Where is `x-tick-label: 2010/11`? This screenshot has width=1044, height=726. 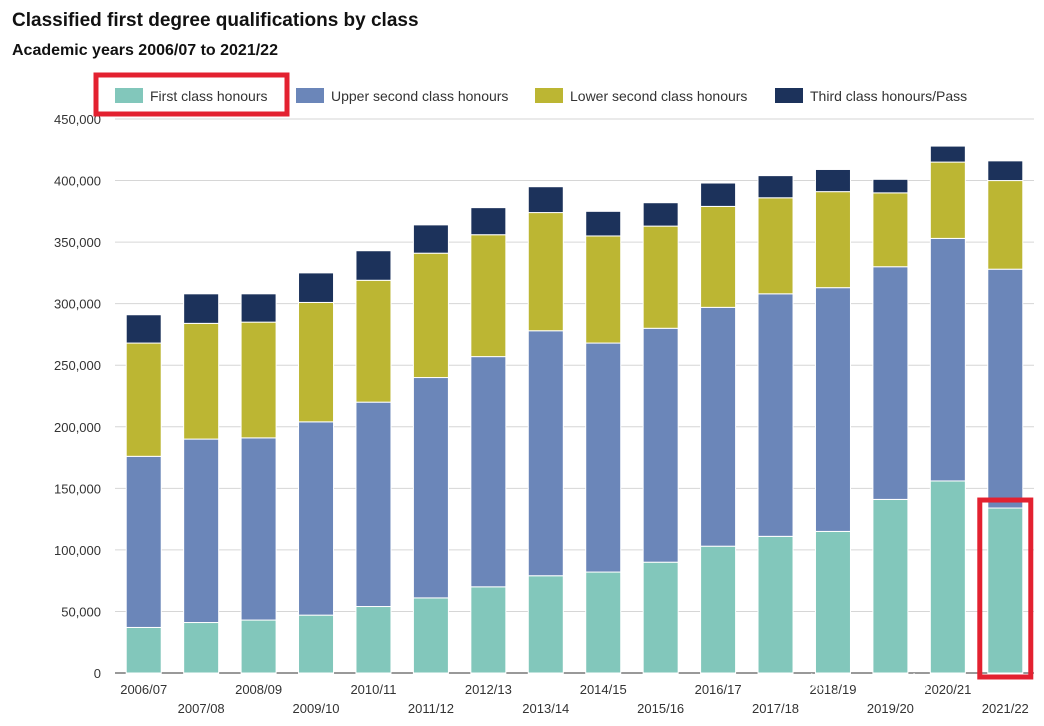
x-tick-label: 2010/11 is located at coordinates (373, 689).